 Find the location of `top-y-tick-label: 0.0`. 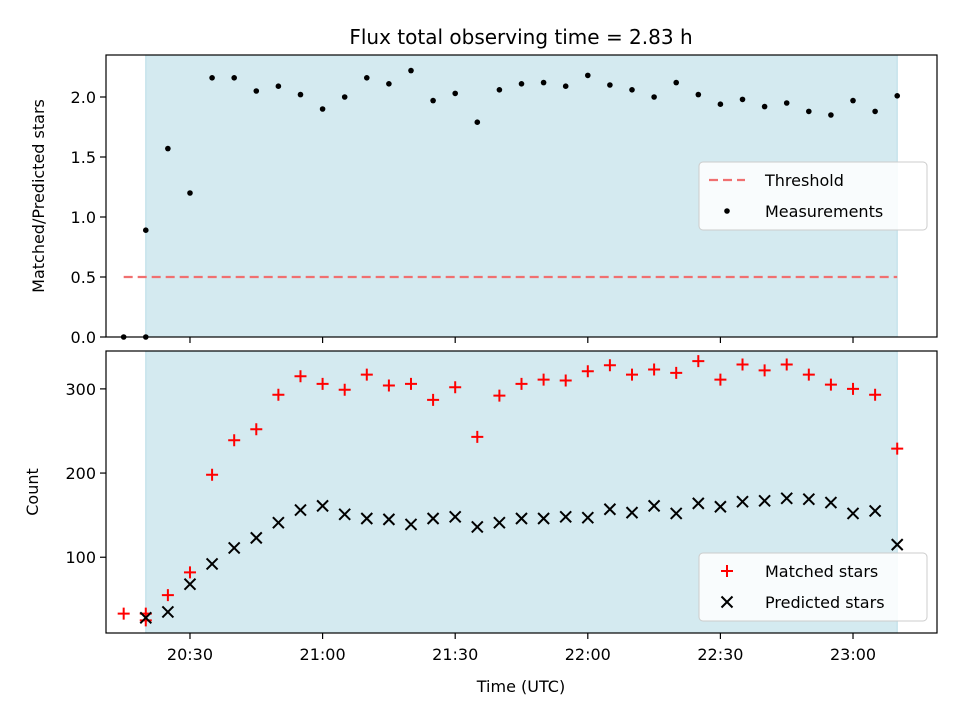

top-y-tick-label: 0.0 is located at coordinates (83, 337).